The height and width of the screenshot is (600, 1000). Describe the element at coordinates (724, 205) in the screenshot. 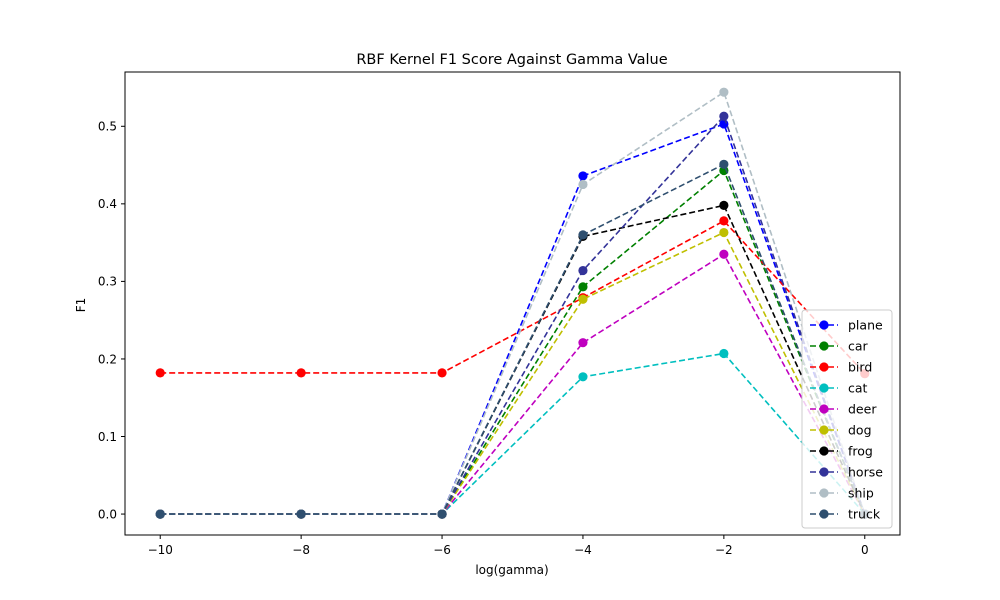

I see `data-point-frog` at that location.